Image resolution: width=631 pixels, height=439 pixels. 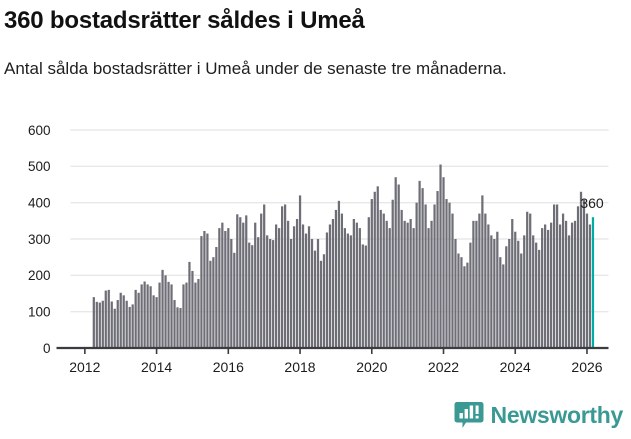 What do you see at coordinates (371, 367) in the screenshot?
I see `x-tick-label: 2020` at bounding box center [371, 367].